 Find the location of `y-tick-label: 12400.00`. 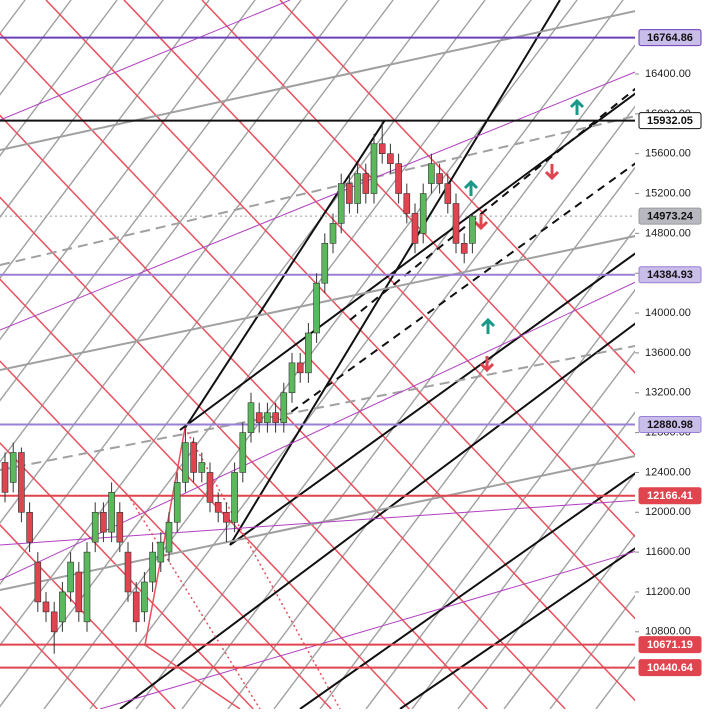

y-tick-label: 12400.00 is located at coordinates (668, 472).